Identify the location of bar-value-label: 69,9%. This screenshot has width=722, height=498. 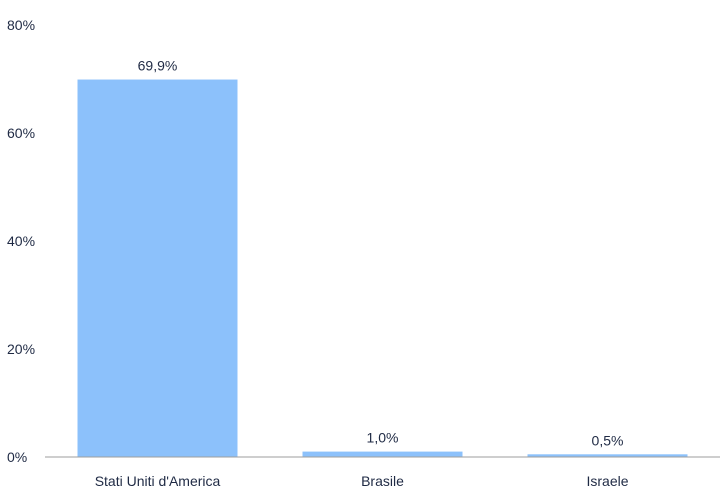
(158, 66).